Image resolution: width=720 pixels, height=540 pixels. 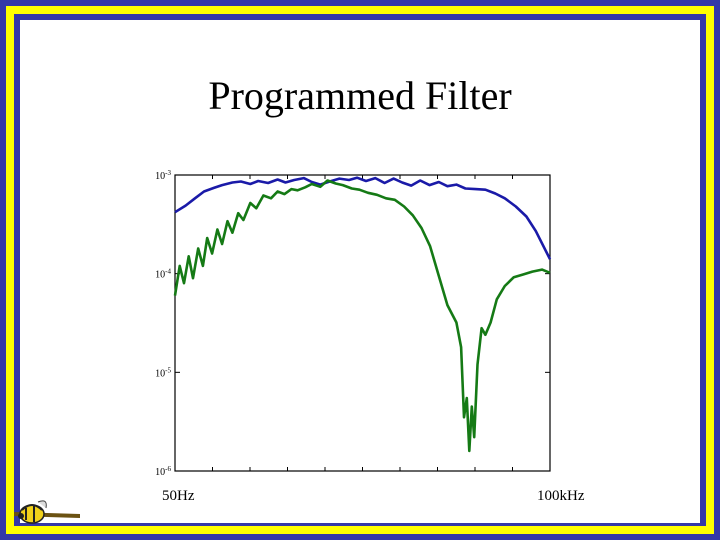 I want to click on y-tick-label: 10⁻⁴, so click(x=163, y=274).